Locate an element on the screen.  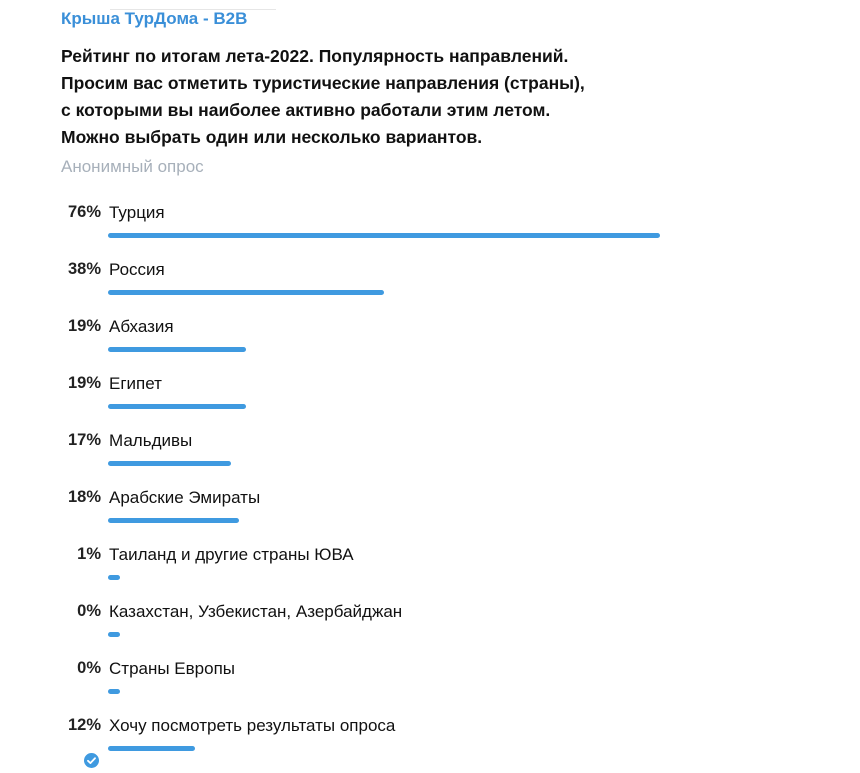
option-text: Казахстан, Узбекистан, Азербайджан is located at coordinates (256, 611).